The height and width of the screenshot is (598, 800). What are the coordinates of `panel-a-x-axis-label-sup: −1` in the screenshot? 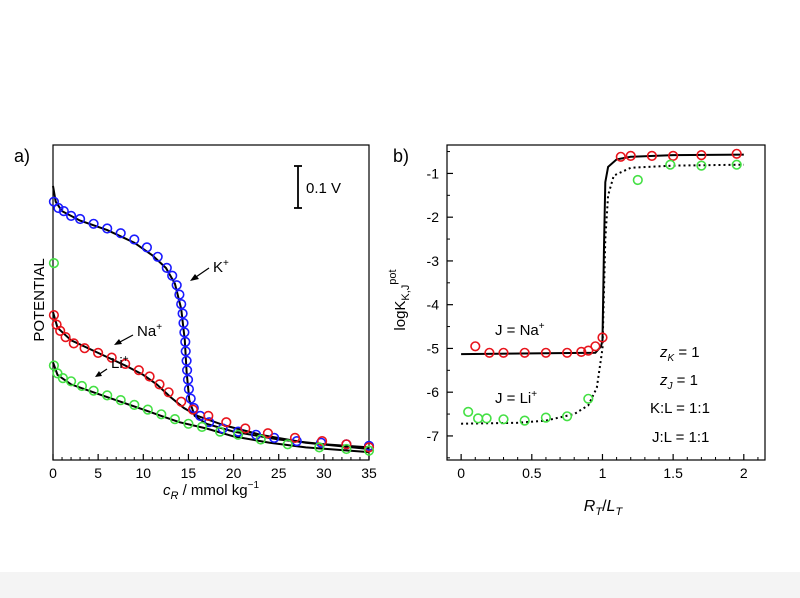 It's located at (254, 485).